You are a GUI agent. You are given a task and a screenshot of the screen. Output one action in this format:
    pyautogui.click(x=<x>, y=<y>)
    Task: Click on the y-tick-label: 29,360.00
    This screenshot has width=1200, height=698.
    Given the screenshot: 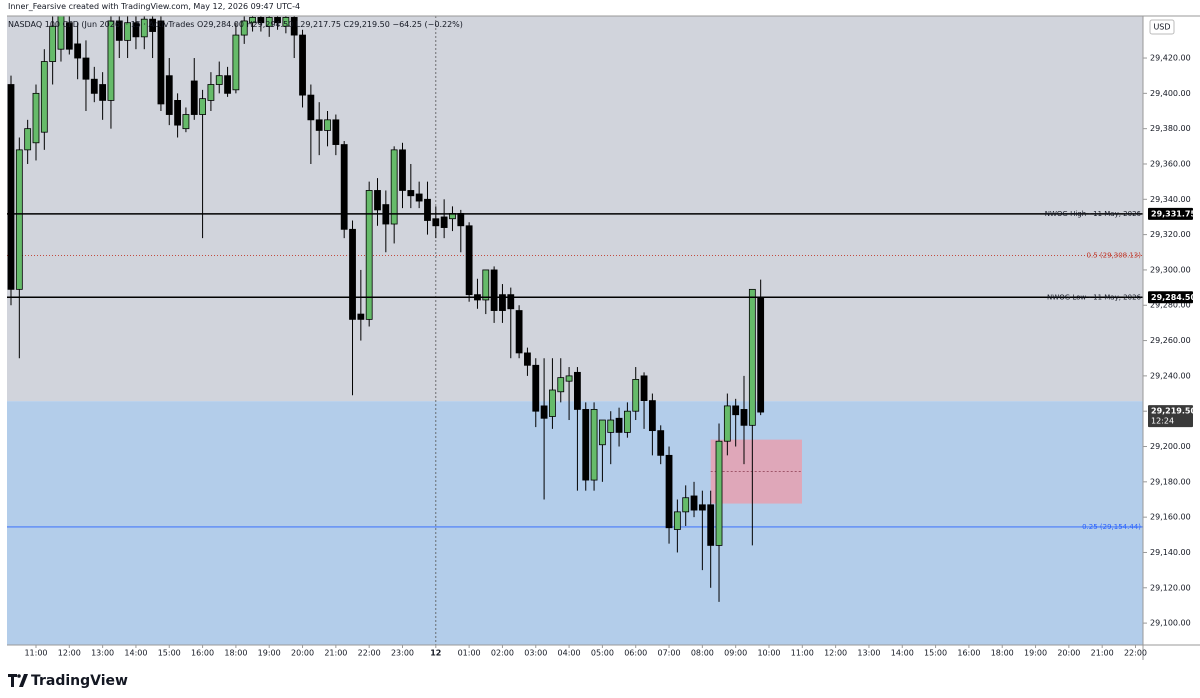 What is the action you would take?
    pyautogui.click(x=1170, y=163)
    